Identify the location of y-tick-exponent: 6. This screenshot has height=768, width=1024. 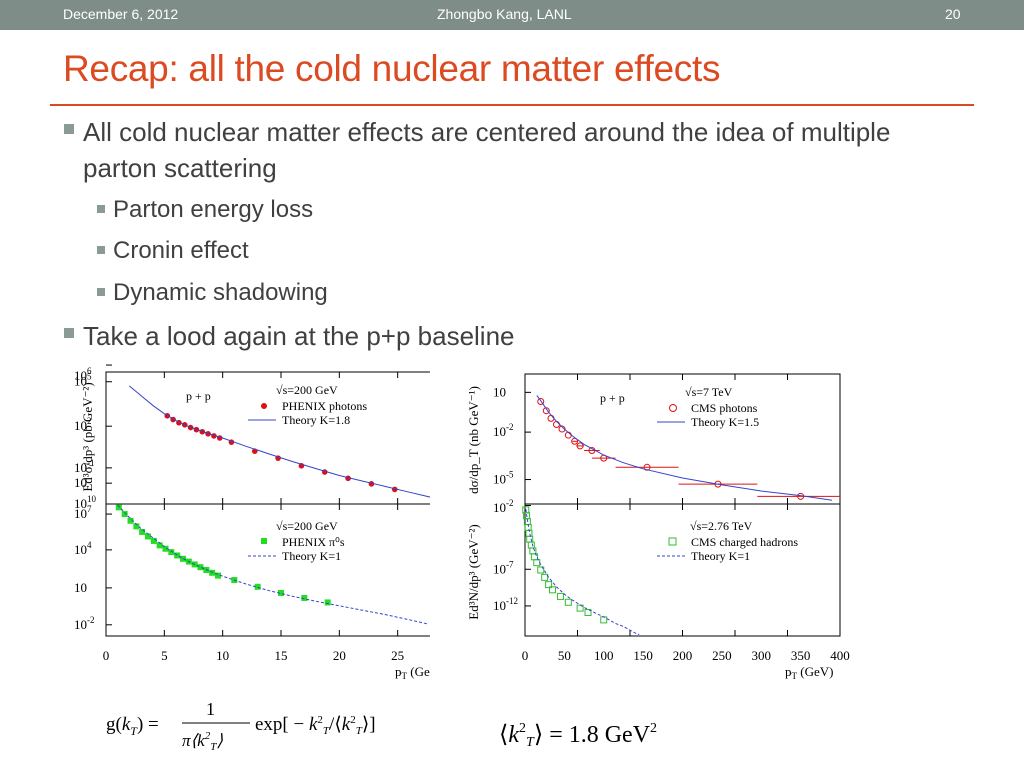
(89, 371).